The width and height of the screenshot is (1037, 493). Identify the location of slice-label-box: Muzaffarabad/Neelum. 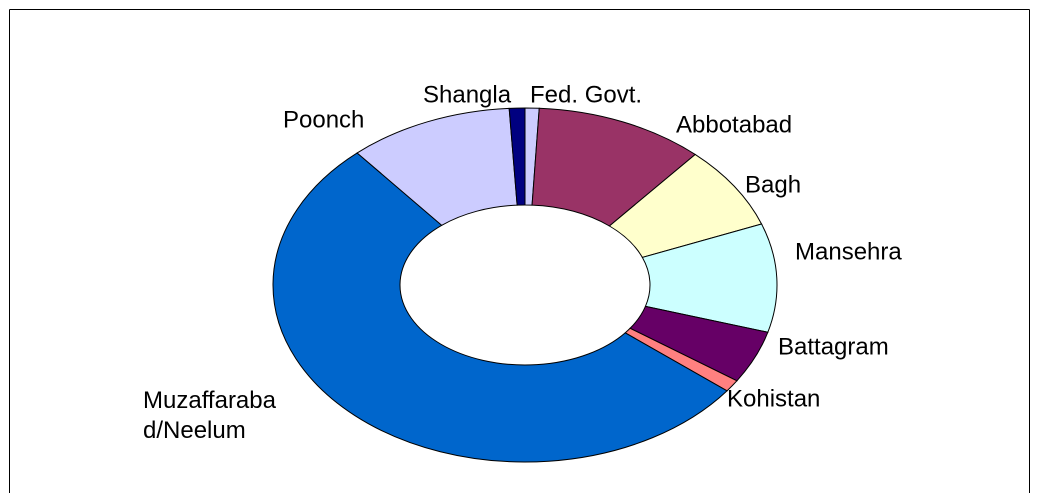
(209, 415).